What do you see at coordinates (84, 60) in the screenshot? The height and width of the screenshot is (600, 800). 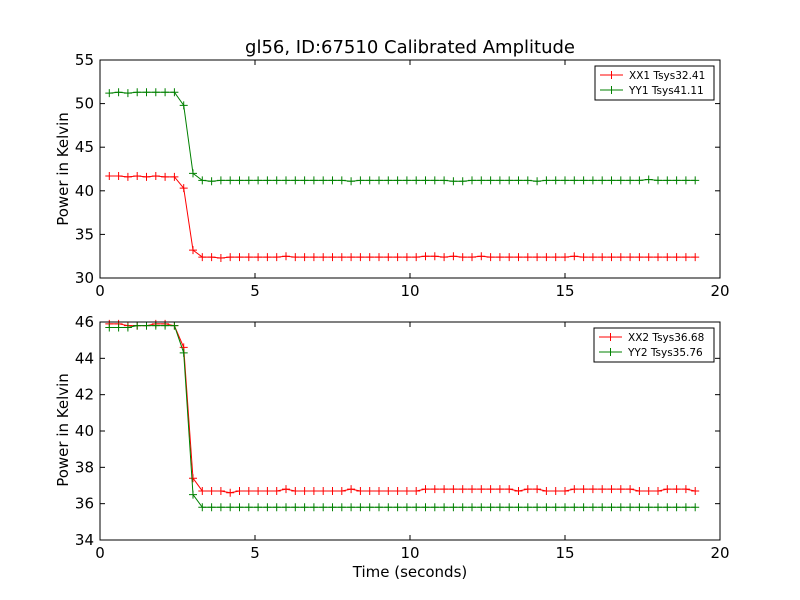 I see `y-tick-label: 55` at bounding box center [84, 60].